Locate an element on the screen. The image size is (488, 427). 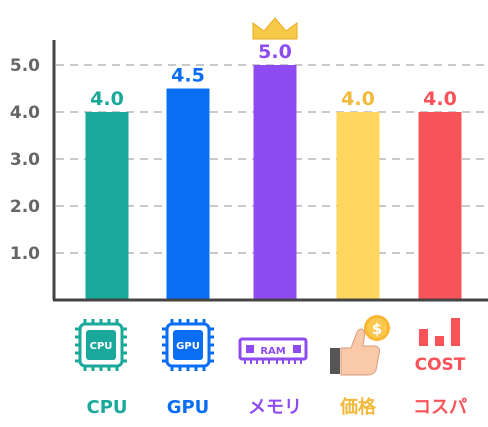
y-axis-ticks: 1.0 2.0 3.0 4.0 5.0 is located at coordinates (25, 160).